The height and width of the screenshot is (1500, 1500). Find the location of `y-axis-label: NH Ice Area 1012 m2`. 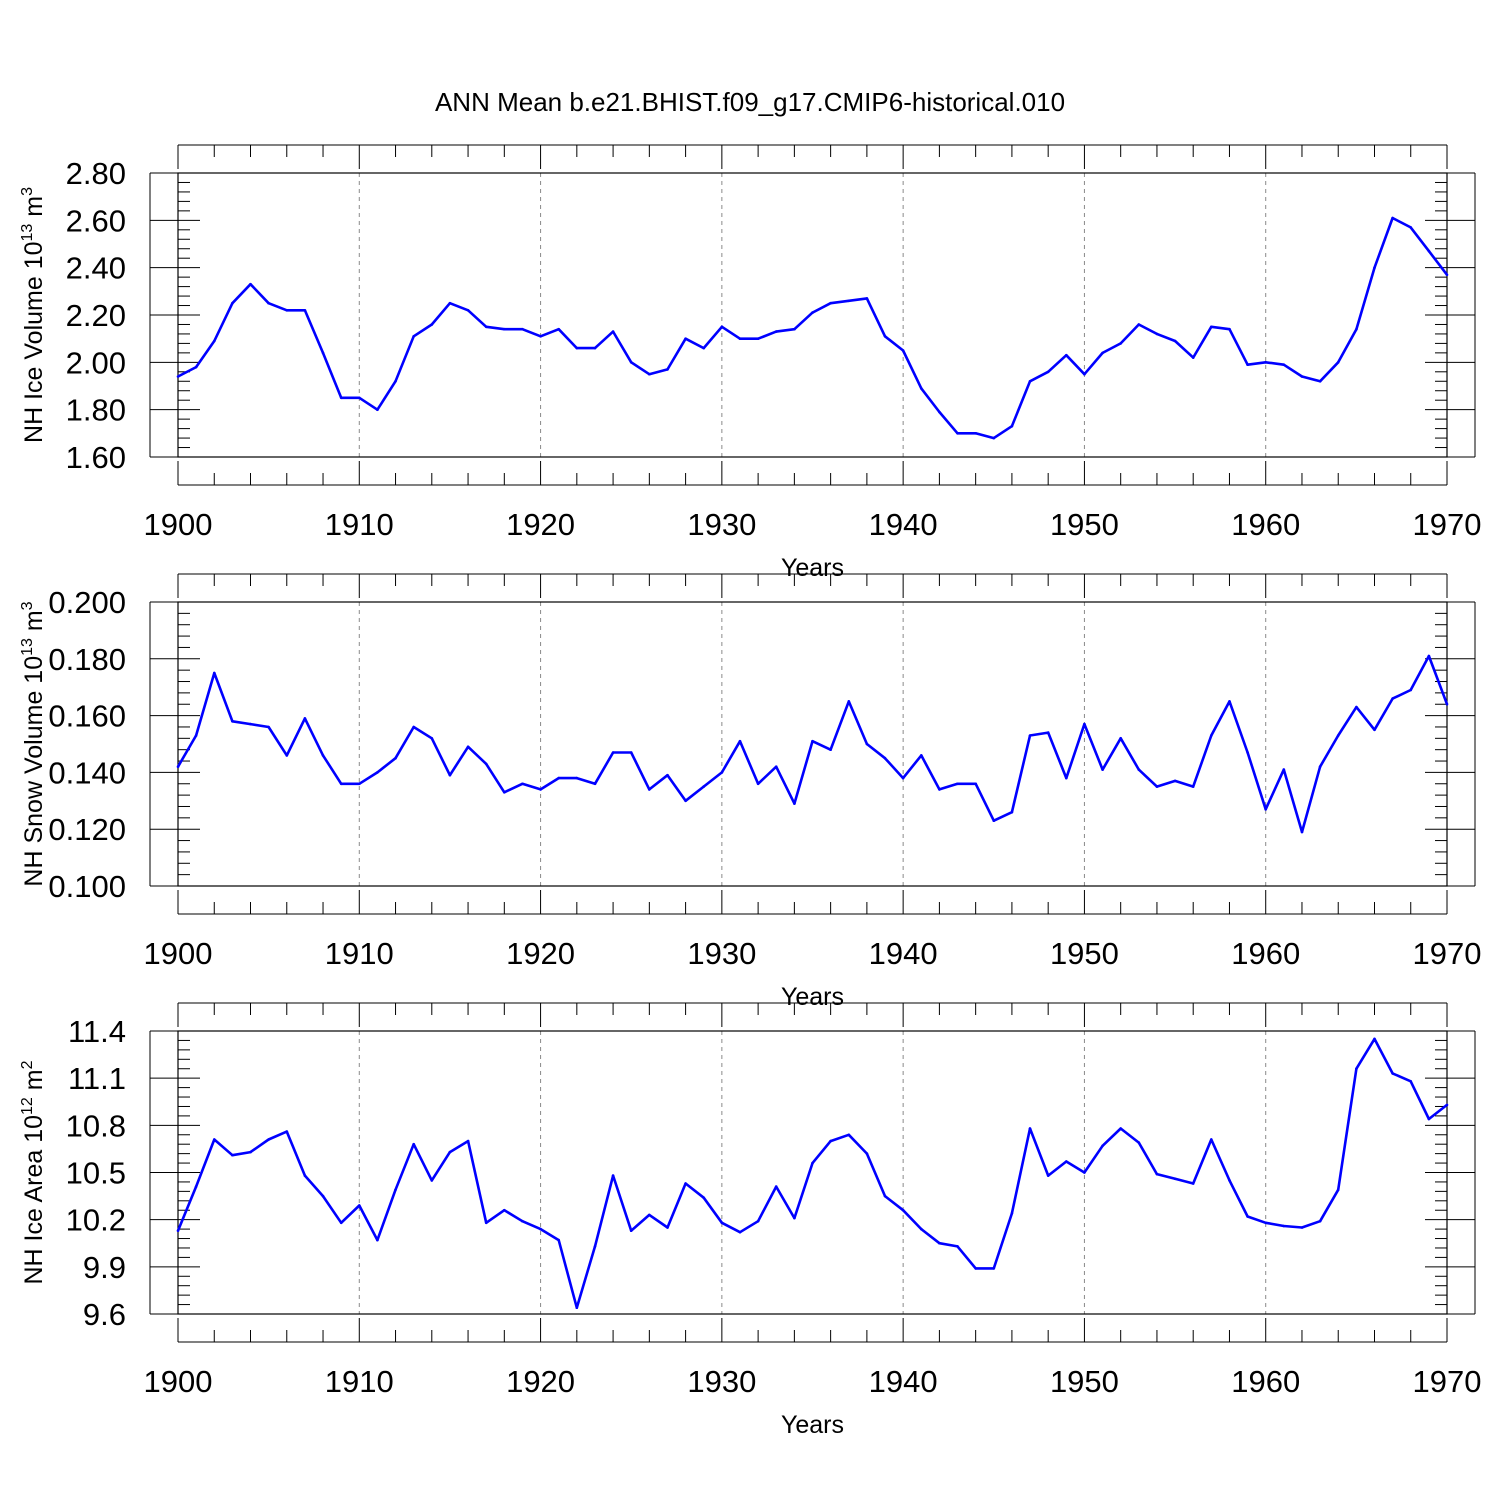

y-axis-label: NH Ice Area 1012 m2 is located at coordinates (33, 1172).